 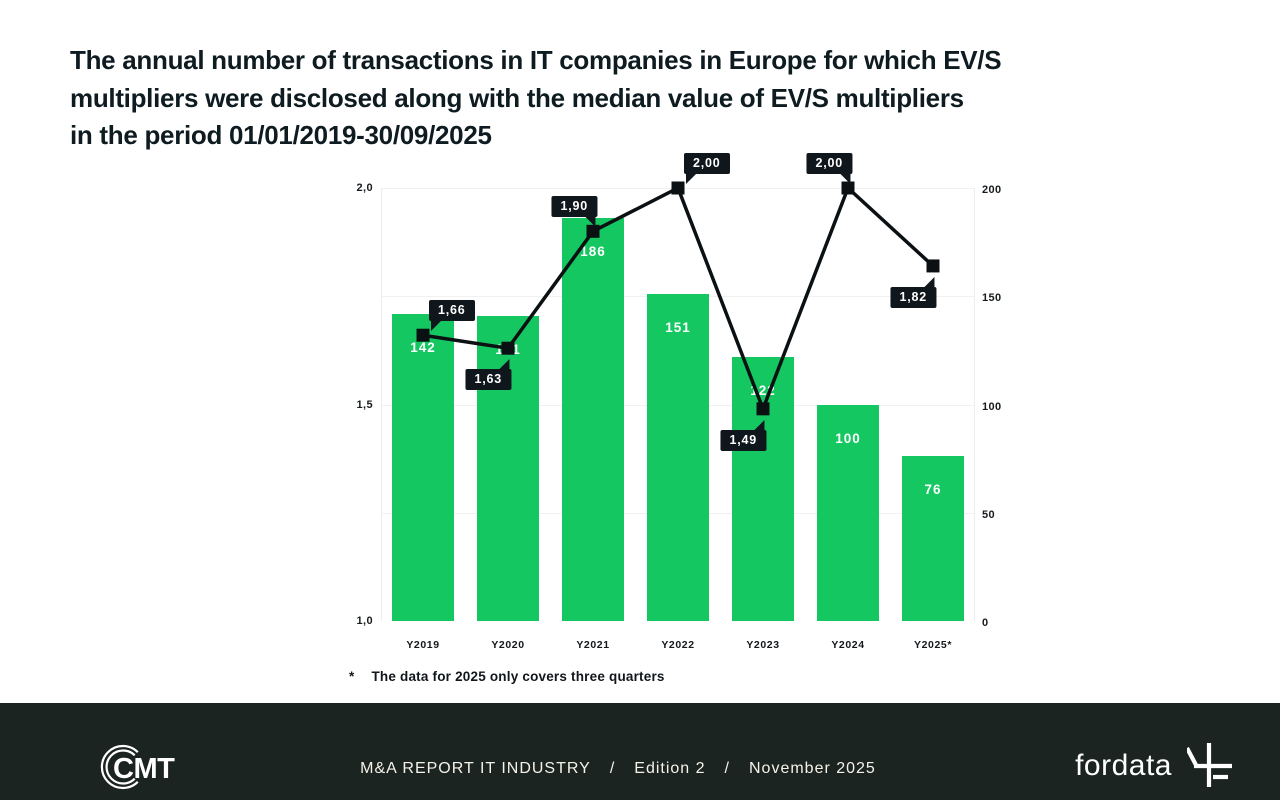 I want to click on bar-Y2022: 151, so click(x=678, y=457).